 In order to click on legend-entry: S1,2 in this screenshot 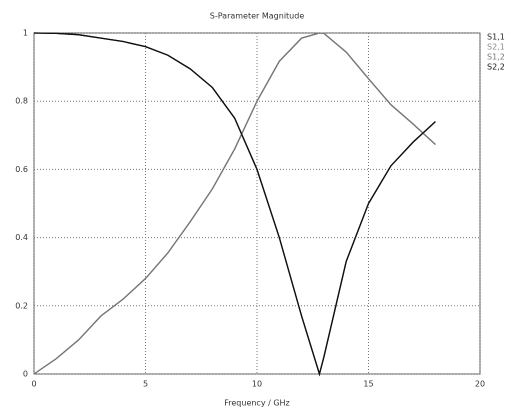, I will do `click(496, 57)`.